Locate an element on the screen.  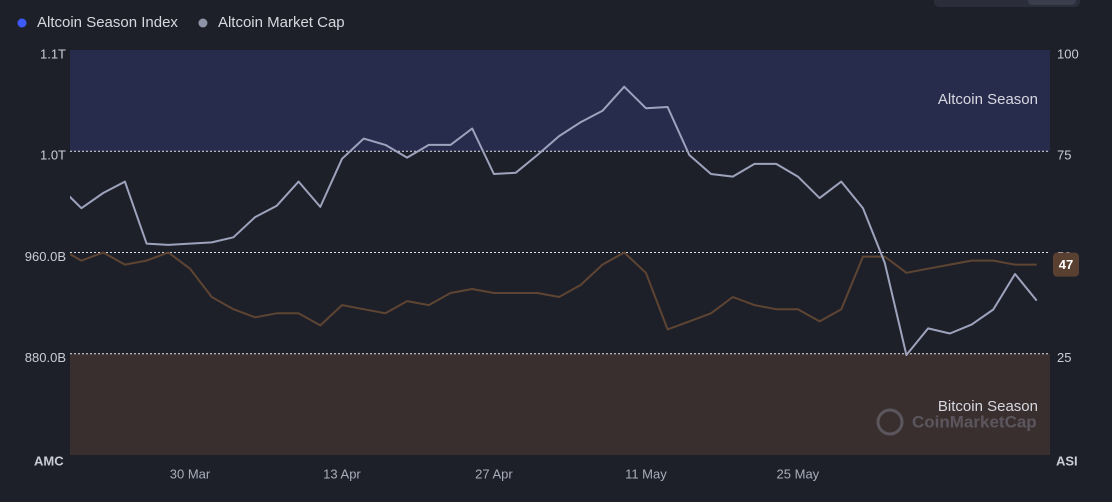
y2-tick-label: 25 is located at coordinates (1064, 357).